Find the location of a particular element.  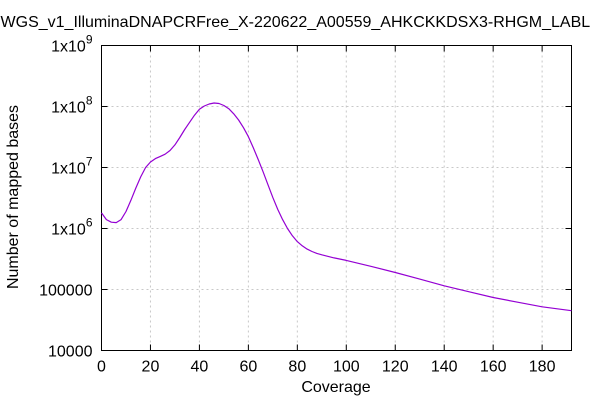

y-tick-label: 1x10⁸ is located at coordinates (72, 105).